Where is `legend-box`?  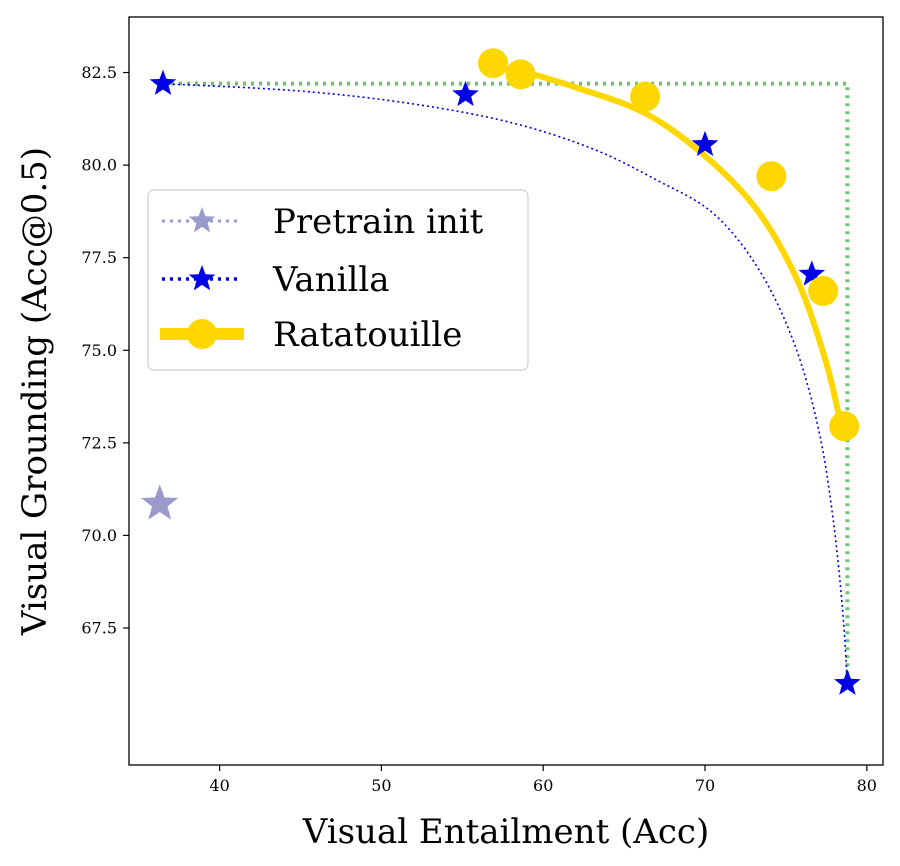
legend-box is located at coordinates (338, 280).